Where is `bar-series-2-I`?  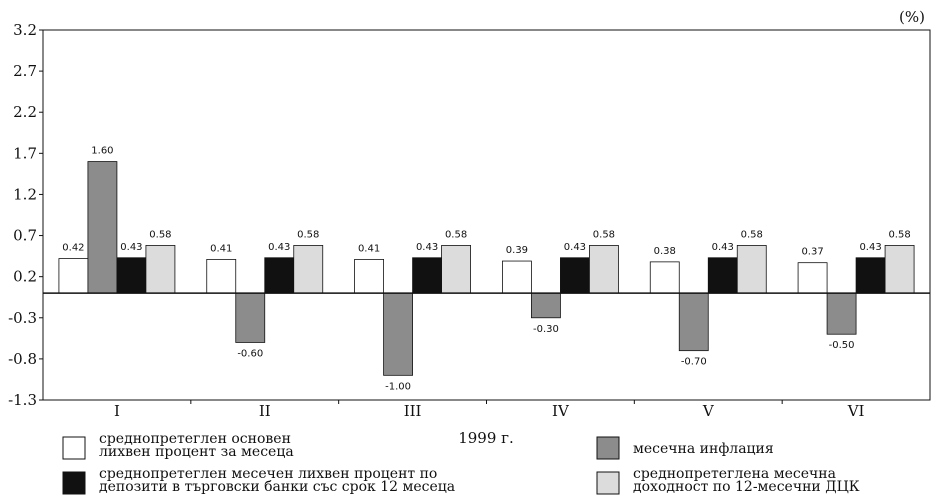 bar-series-2-I is located at coordinates (102, 227).